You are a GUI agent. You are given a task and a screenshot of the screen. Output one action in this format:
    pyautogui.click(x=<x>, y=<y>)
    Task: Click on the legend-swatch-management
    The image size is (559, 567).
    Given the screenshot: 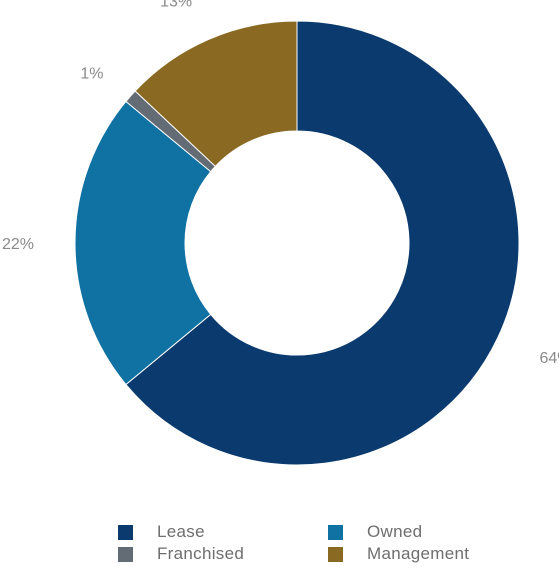 What is the action you would take?
    pyautogui.click(x=335, y=554)
    